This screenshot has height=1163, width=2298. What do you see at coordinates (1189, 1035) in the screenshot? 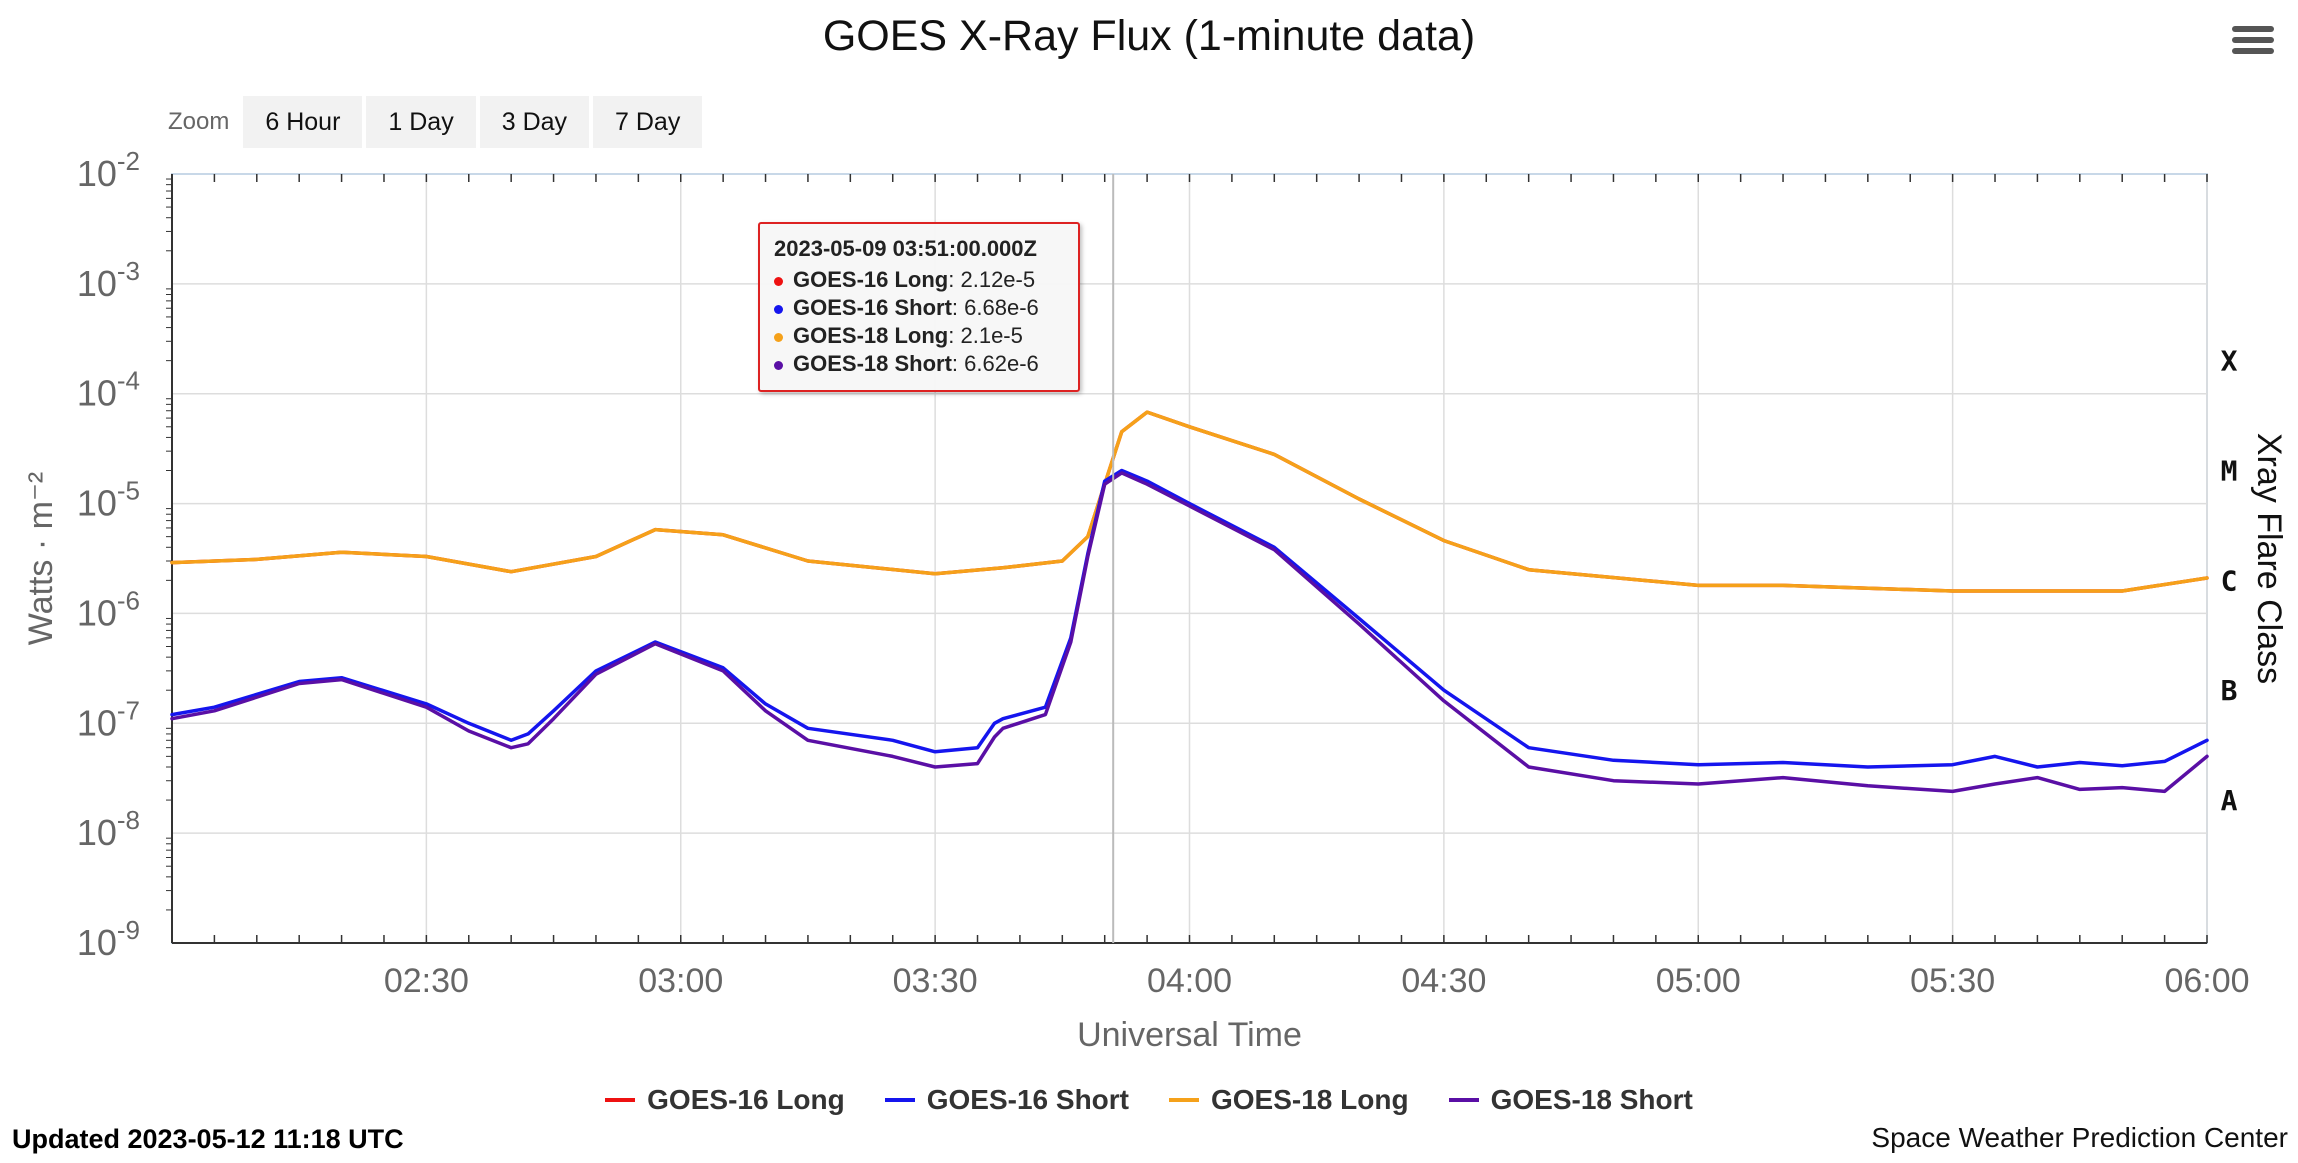
I see `x-axis-title: Universal Time` at bounding box center [1189, 1035].